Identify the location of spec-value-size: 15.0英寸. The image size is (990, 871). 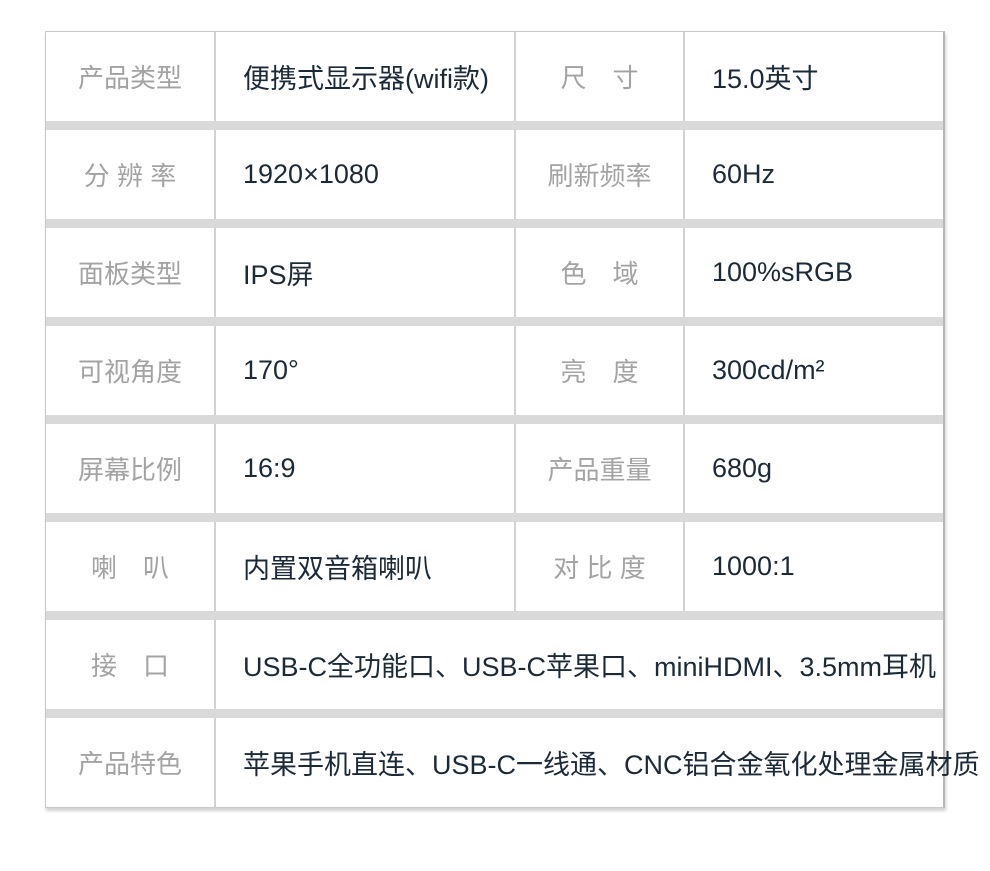
(813, 76).